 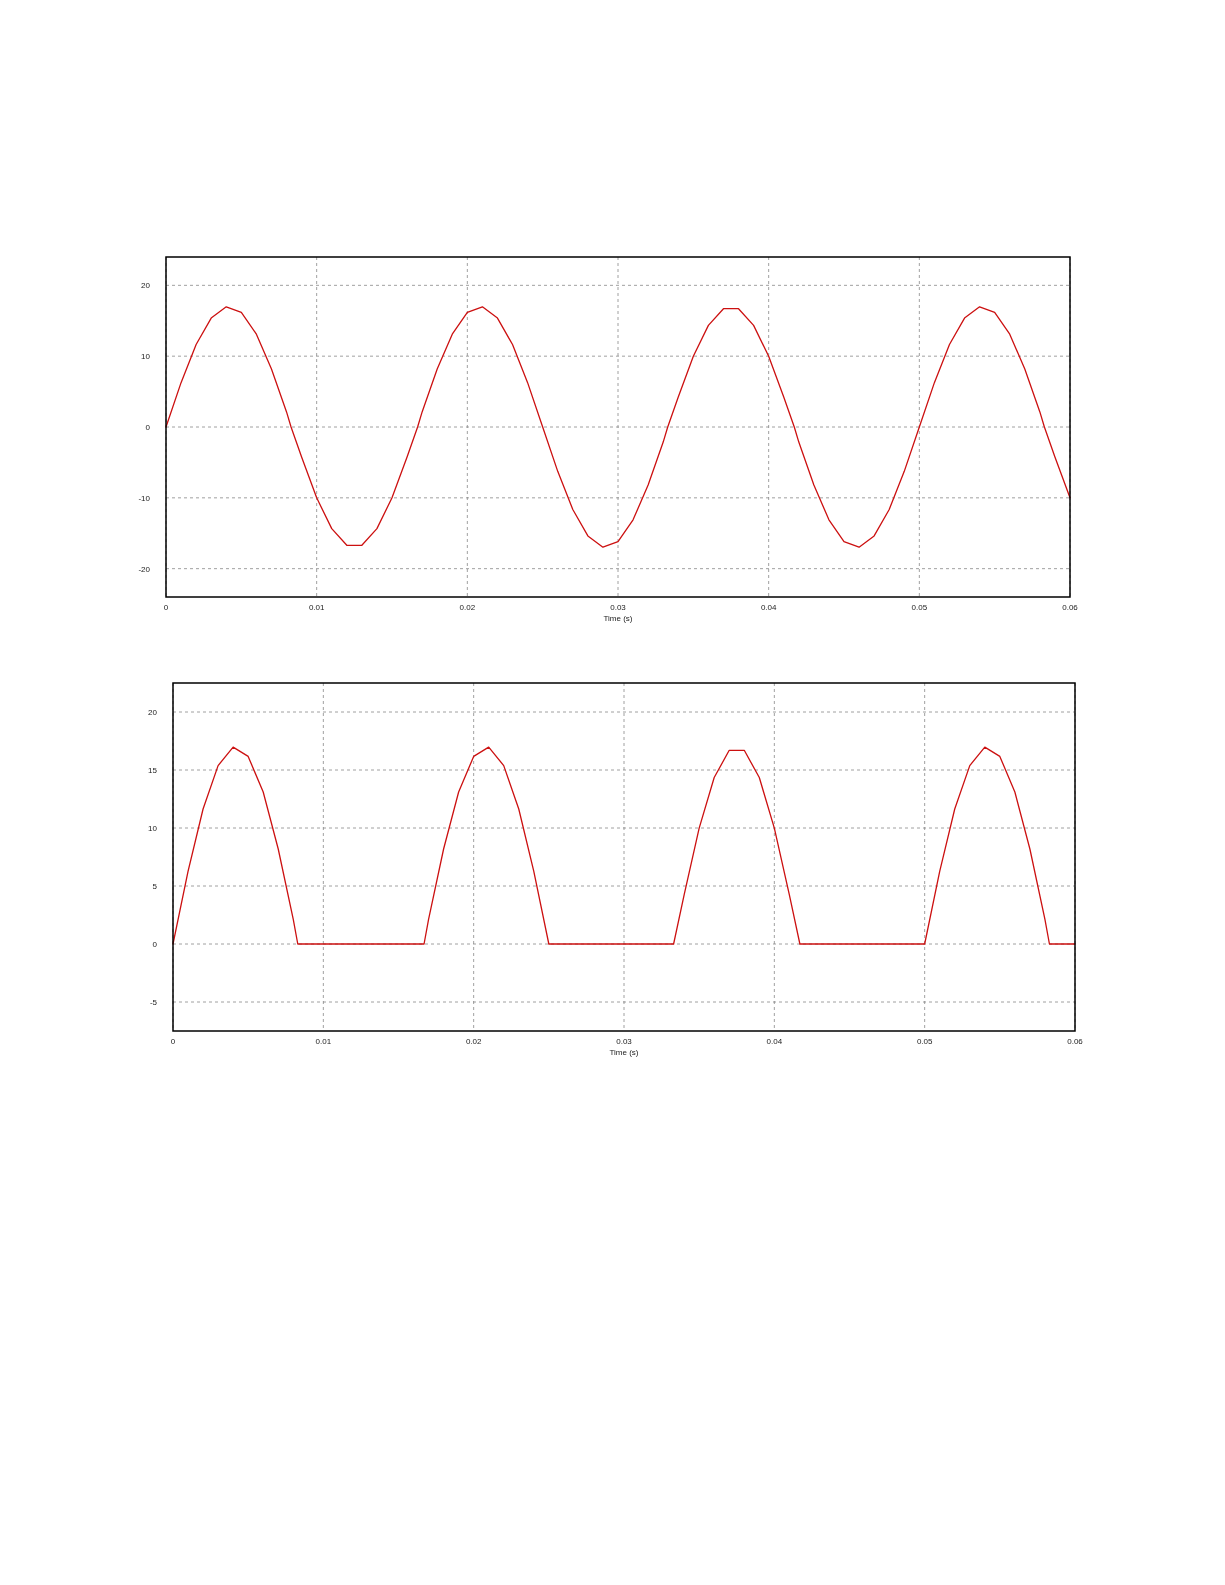 What do you see at coordinates (144, 498) in the screenshot?
I see `y-tick-label: -10` at bounding box center [144, 498].